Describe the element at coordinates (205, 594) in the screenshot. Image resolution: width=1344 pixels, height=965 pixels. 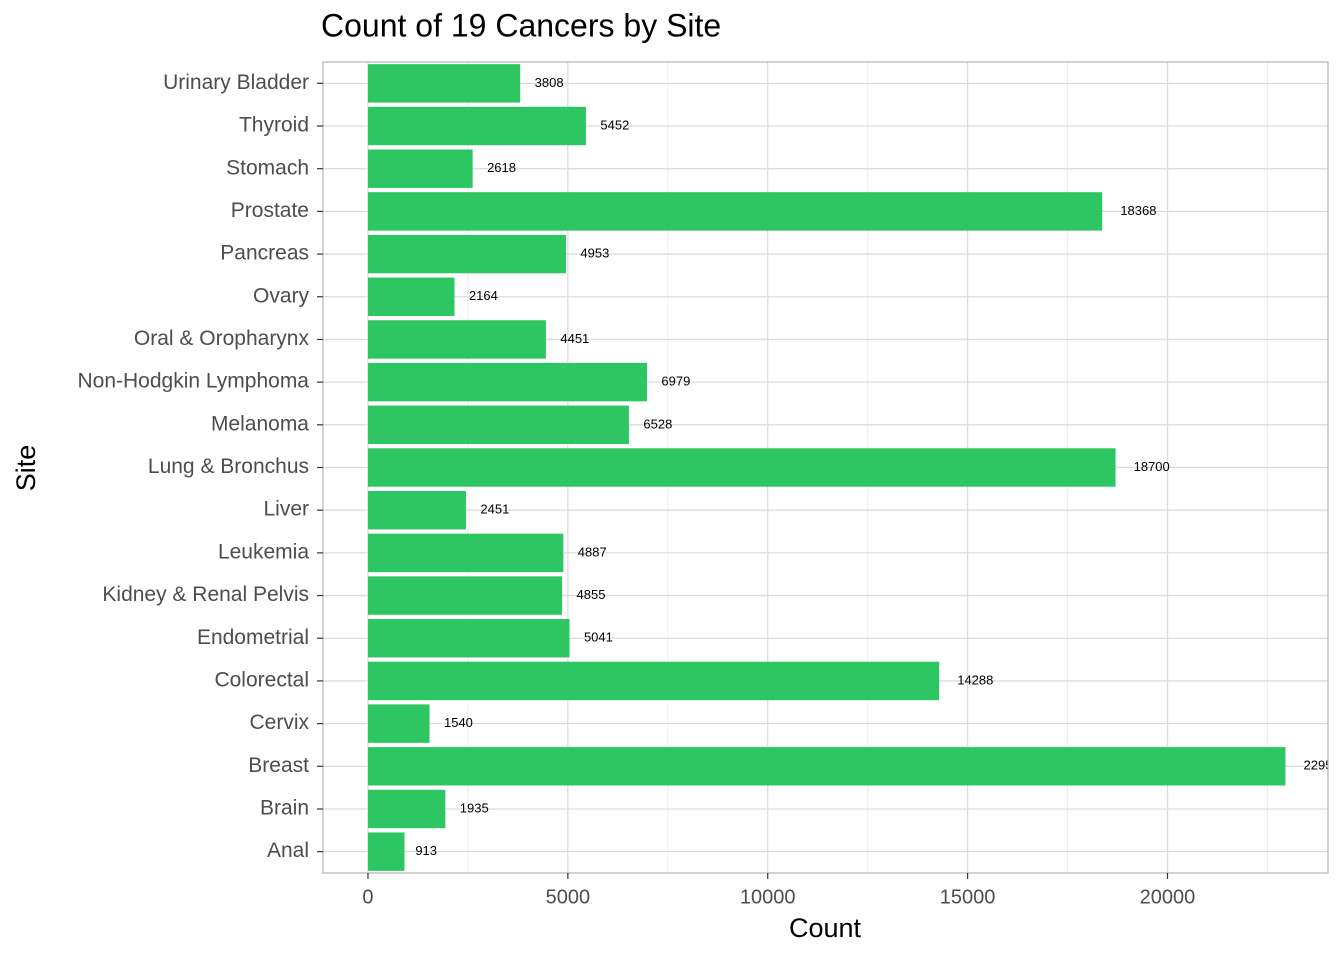
I see `y-tick-label: Kidney & Renal Pelvis` at that location.